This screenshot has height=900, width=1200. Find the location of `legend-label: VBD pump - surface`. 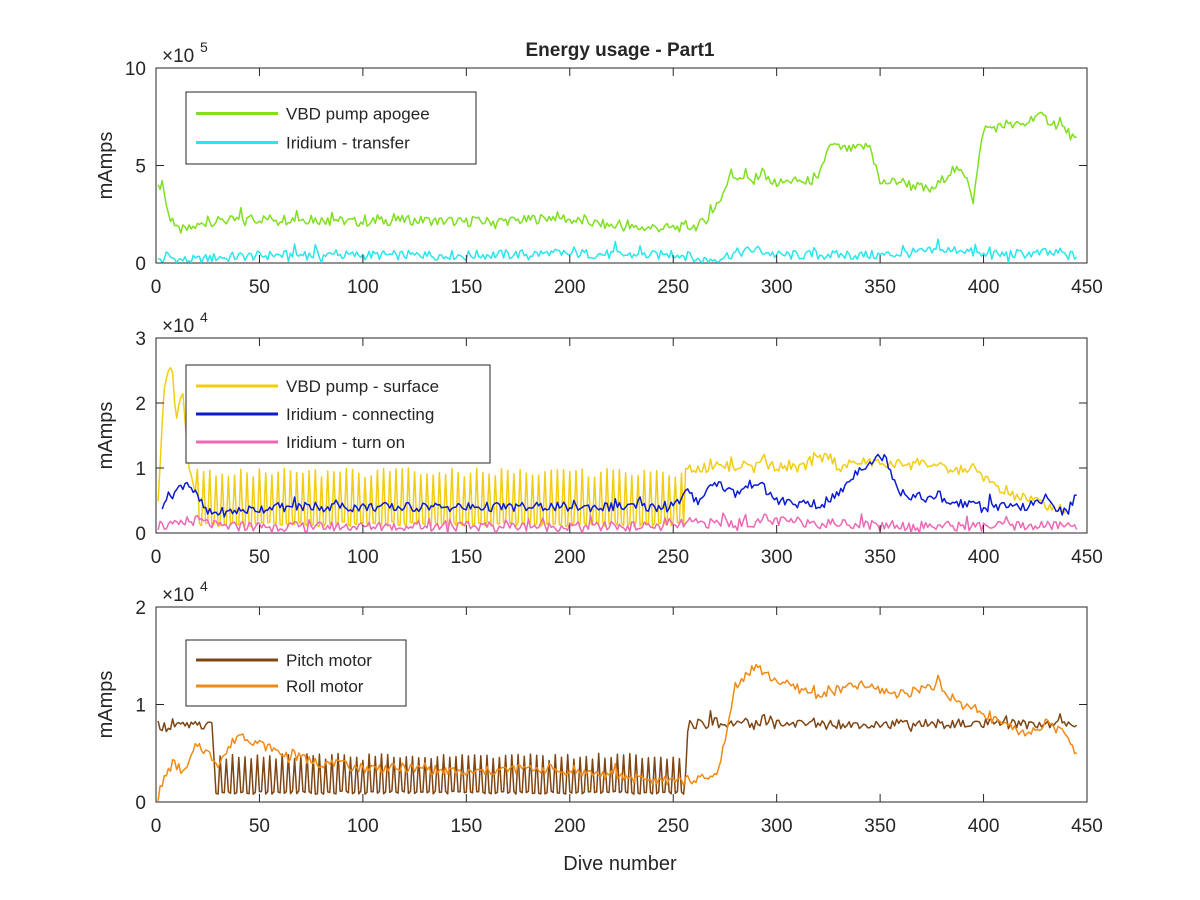

legend-label: VBD pump - surface is located at coordinates (362, 386).